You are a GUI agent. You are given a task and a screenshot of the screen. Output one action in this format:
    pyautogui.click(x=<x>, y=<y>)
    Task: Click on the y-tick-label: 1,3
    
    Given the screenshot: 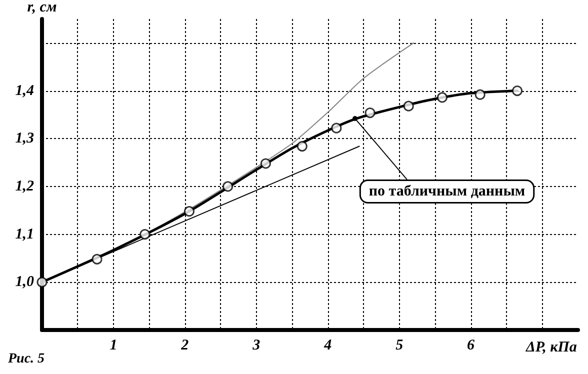 What is the action you would take?
    pyautogui.click(x=24, y=138)
    